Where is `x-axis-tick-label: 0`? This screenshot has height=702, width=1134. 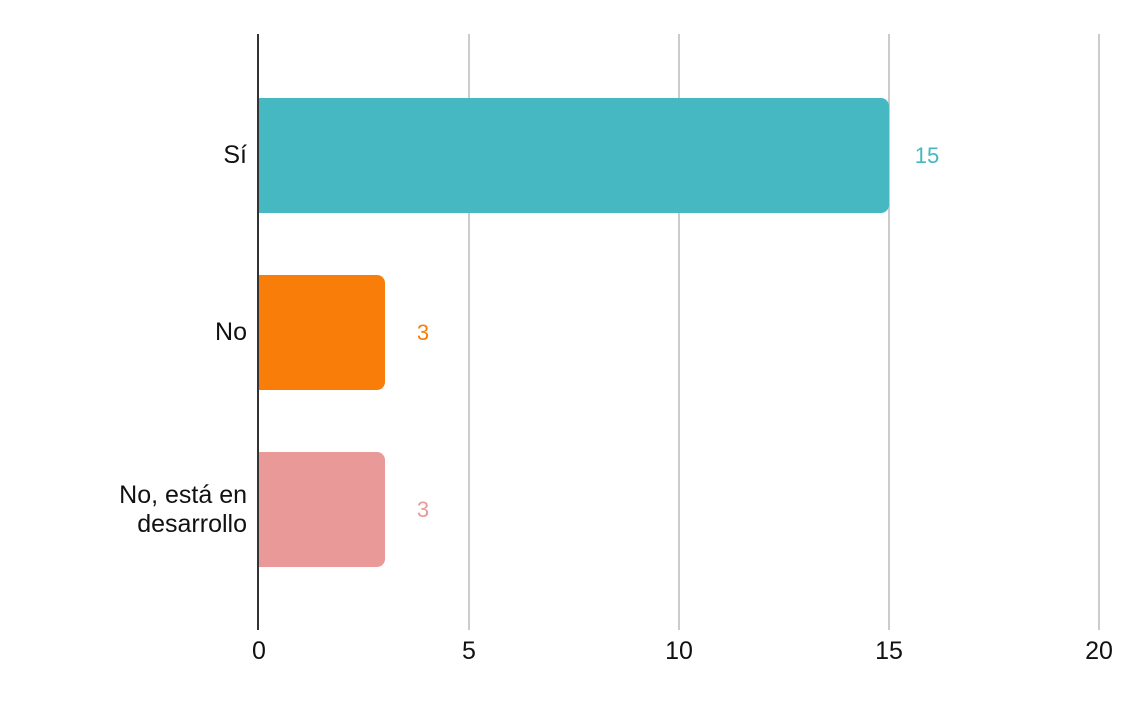
x-axis-tick-label: 0 is located at coordinates (259, 651).